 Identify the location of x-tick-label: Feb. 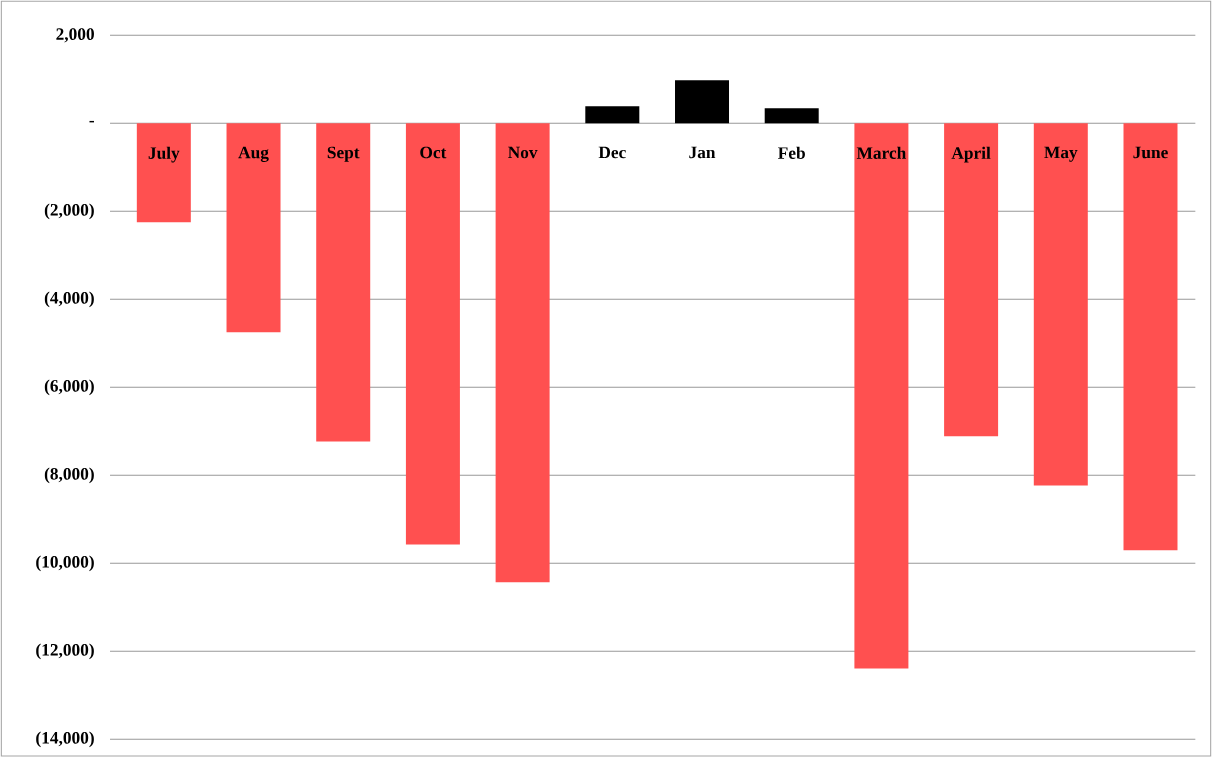
(791, 152).